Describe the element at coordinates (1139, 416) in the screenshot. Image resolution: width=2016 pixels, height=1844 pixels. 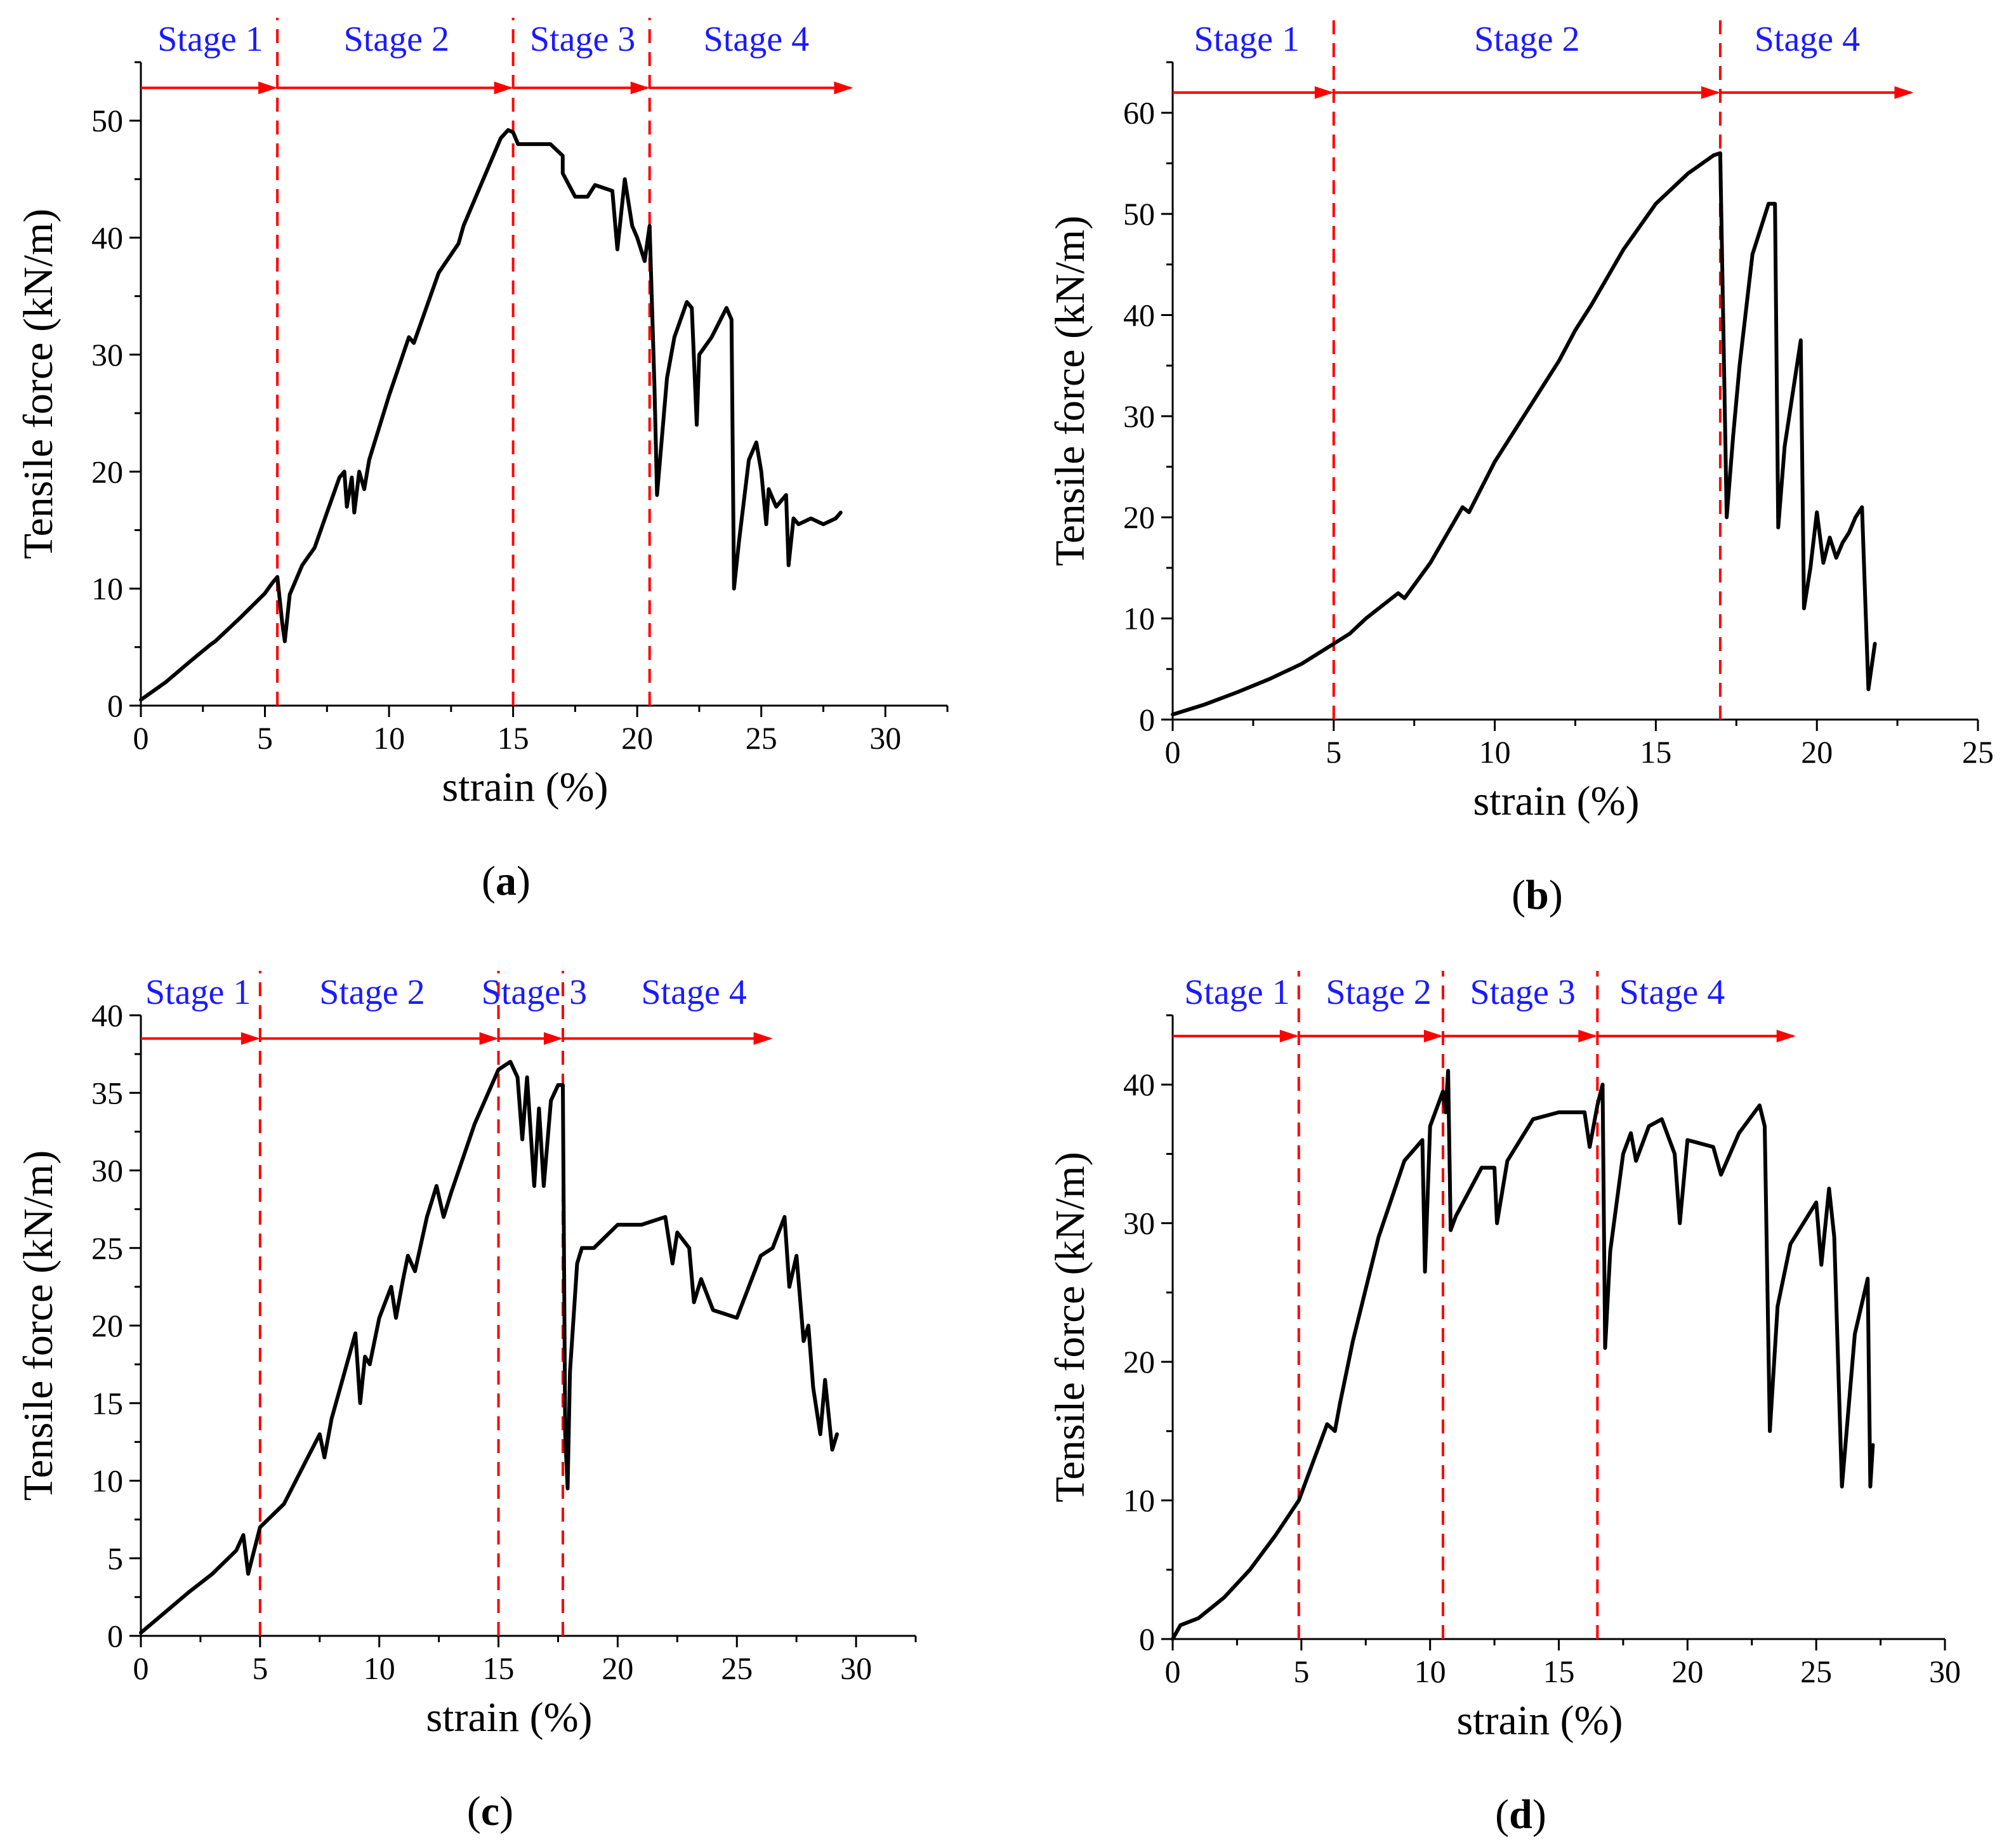
I see `chart-b-y-tick-label: 30` at that location.